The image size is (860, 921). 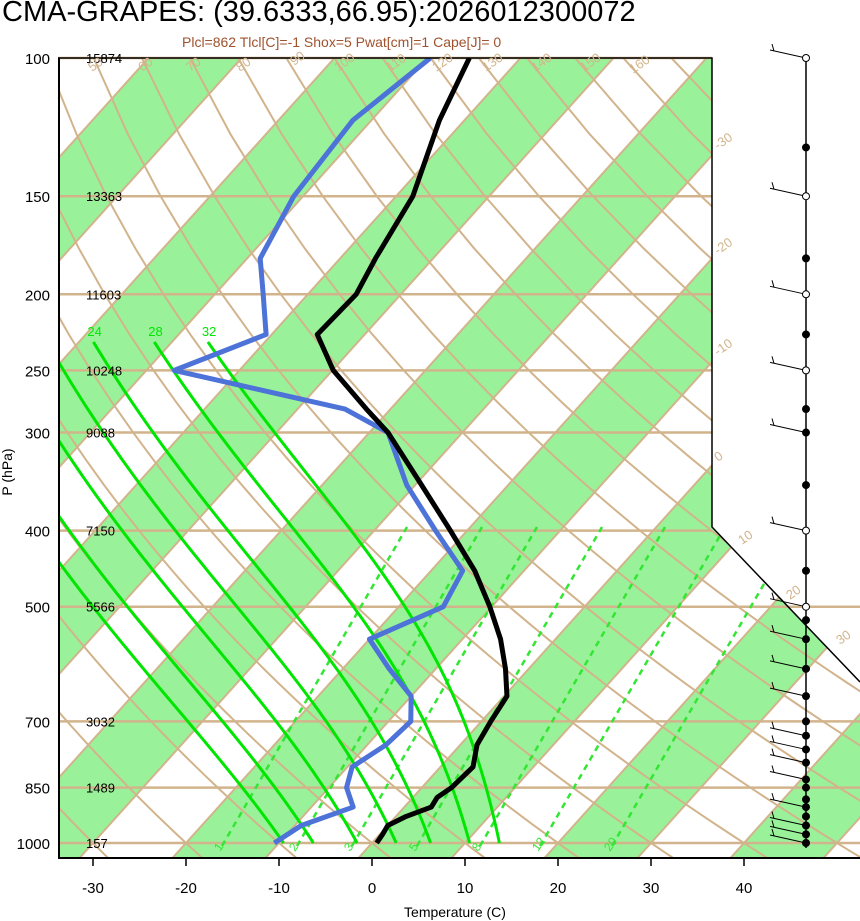 What do you see at coordinates (723, 140) in the screenshot?
I see `dry-adiabat-label: -30` at bounding box center [723, 140].